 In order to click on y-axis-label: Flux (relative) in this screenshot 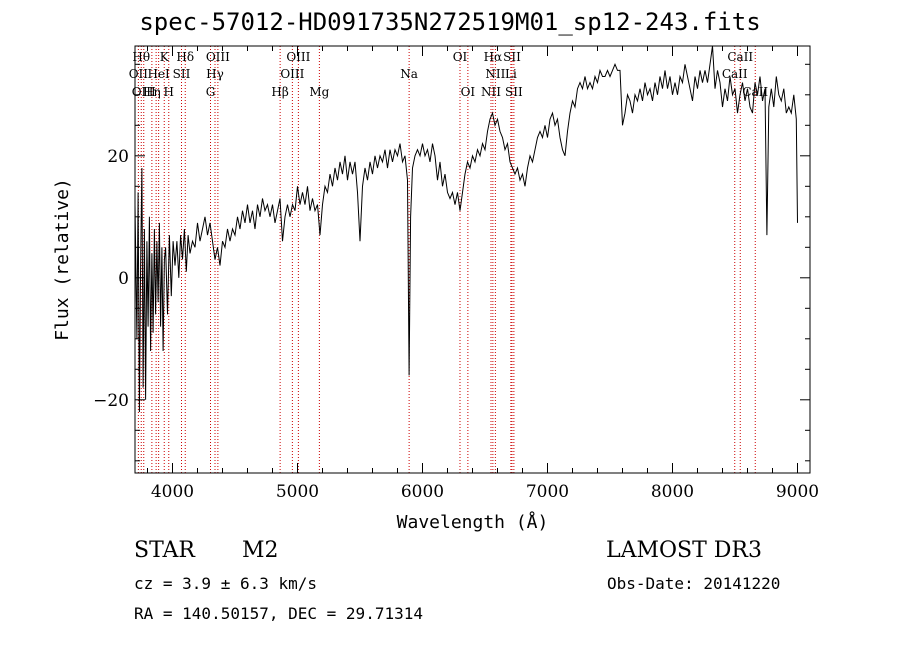, I will do `click(62, 259)`.